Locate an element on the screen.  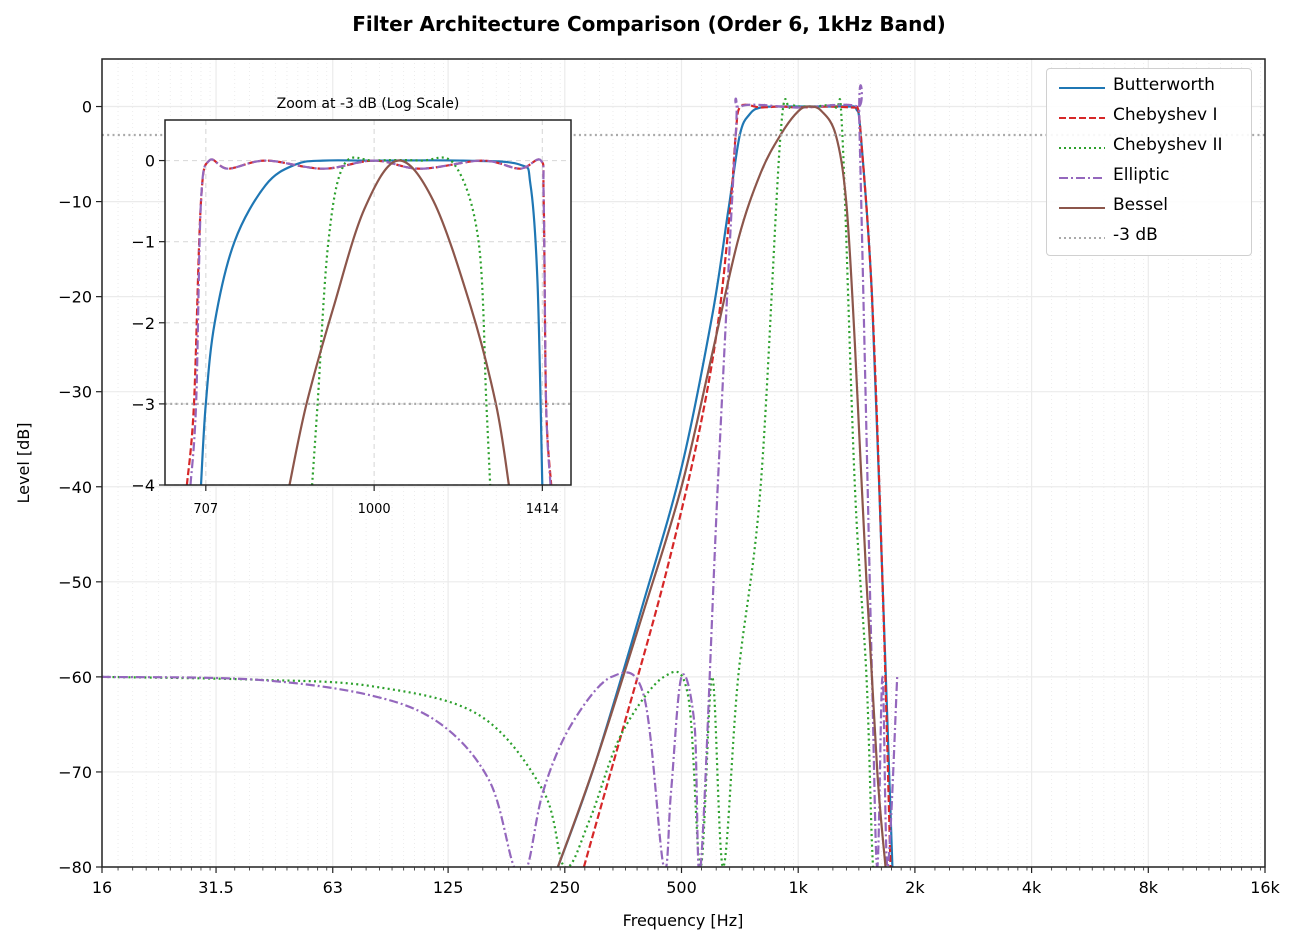
x-tick-label: 1414 is located at coordinates (542, 509).